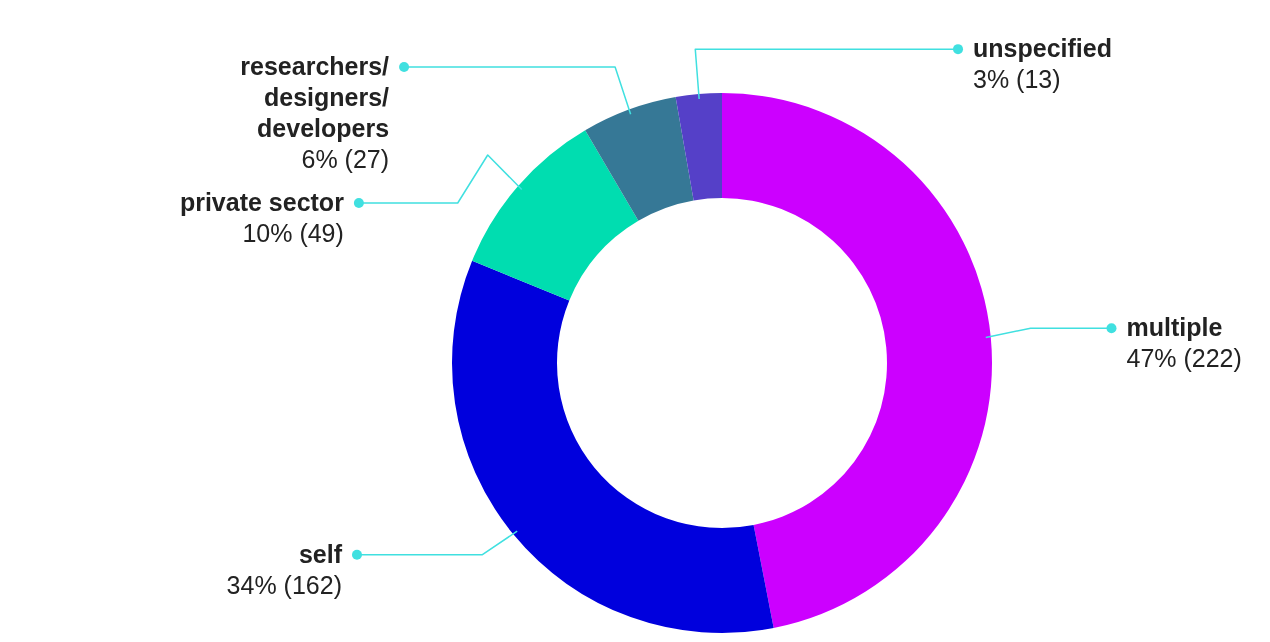 The image size is (1270, 642). What do you see at coordinates (1017, 79) in the screenshot?
I see `data-label: 3% (13)` at bounding box center [1017, 79].